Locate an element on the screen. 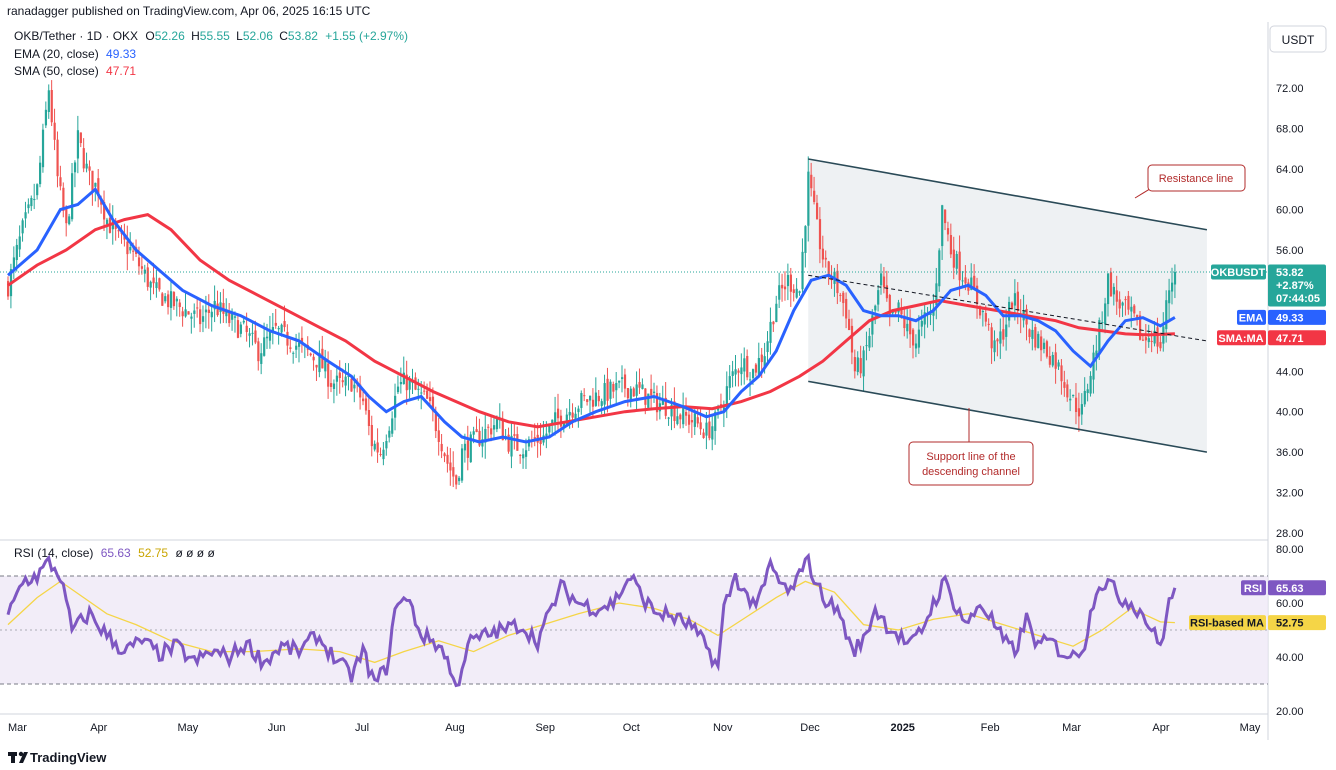  time-tick-label: Feb is located at coordinates (990, 728).